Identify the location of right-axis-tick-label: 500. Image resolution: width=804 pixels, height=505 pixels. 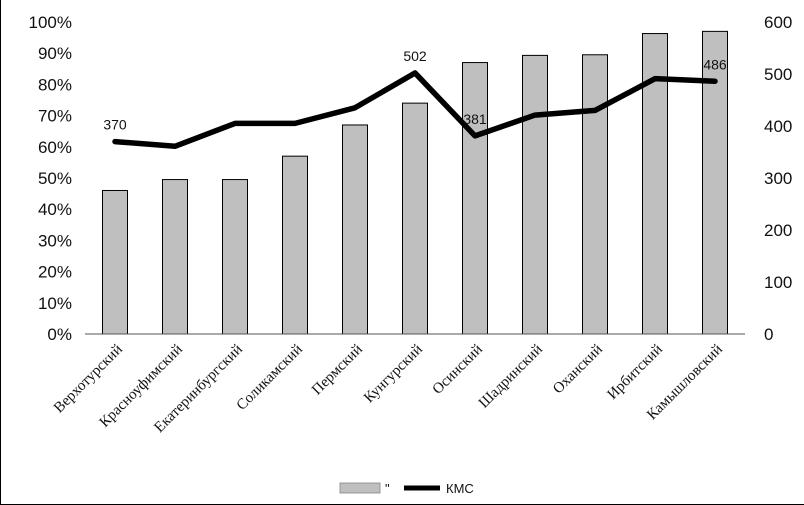
(778, 74).